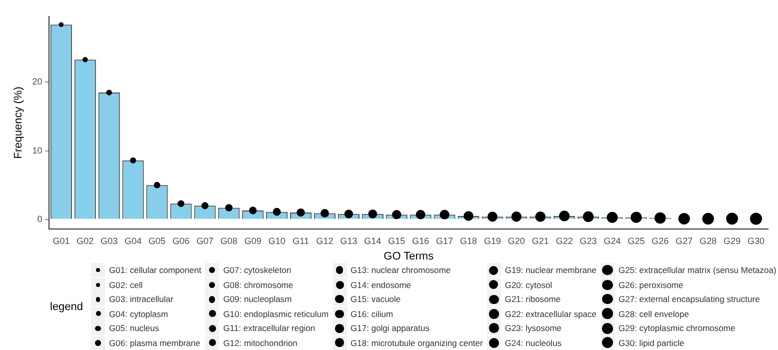  What do you see at coordinates (588, 241) in the screenshot?
I see `x-tick-label: G23` at bounding box center [588, 241].